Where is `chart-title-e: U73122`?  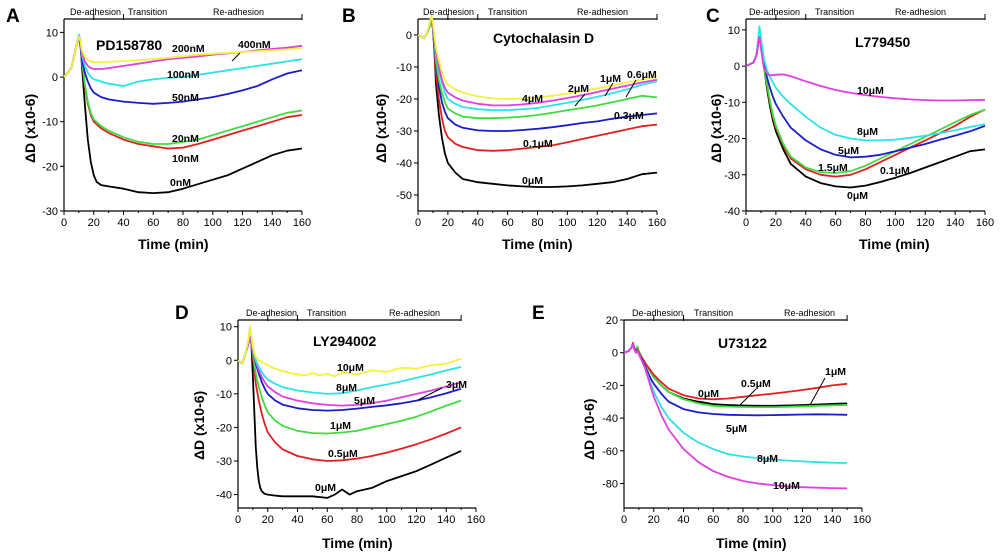 chart-title-e: U73122 is located at coordinates (742, 343).